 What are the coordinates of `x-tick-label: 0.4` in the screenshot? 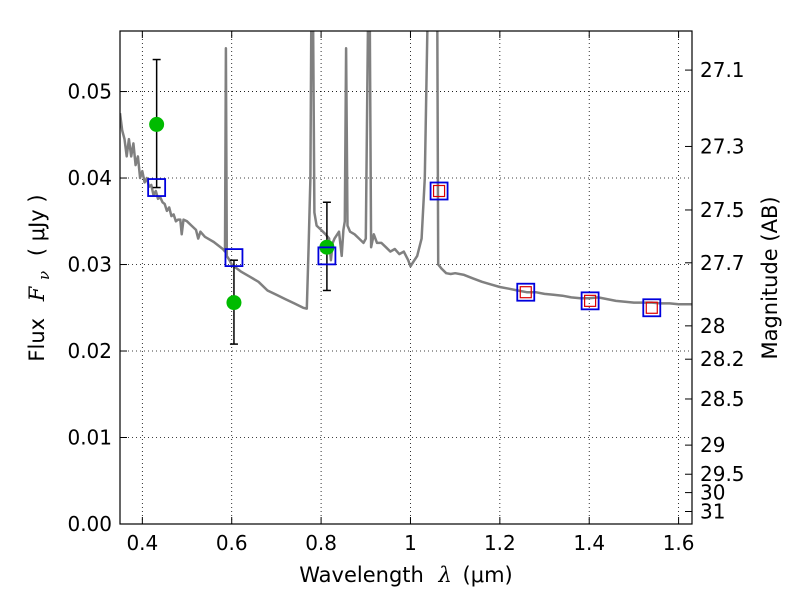 It's located at (142, 543).